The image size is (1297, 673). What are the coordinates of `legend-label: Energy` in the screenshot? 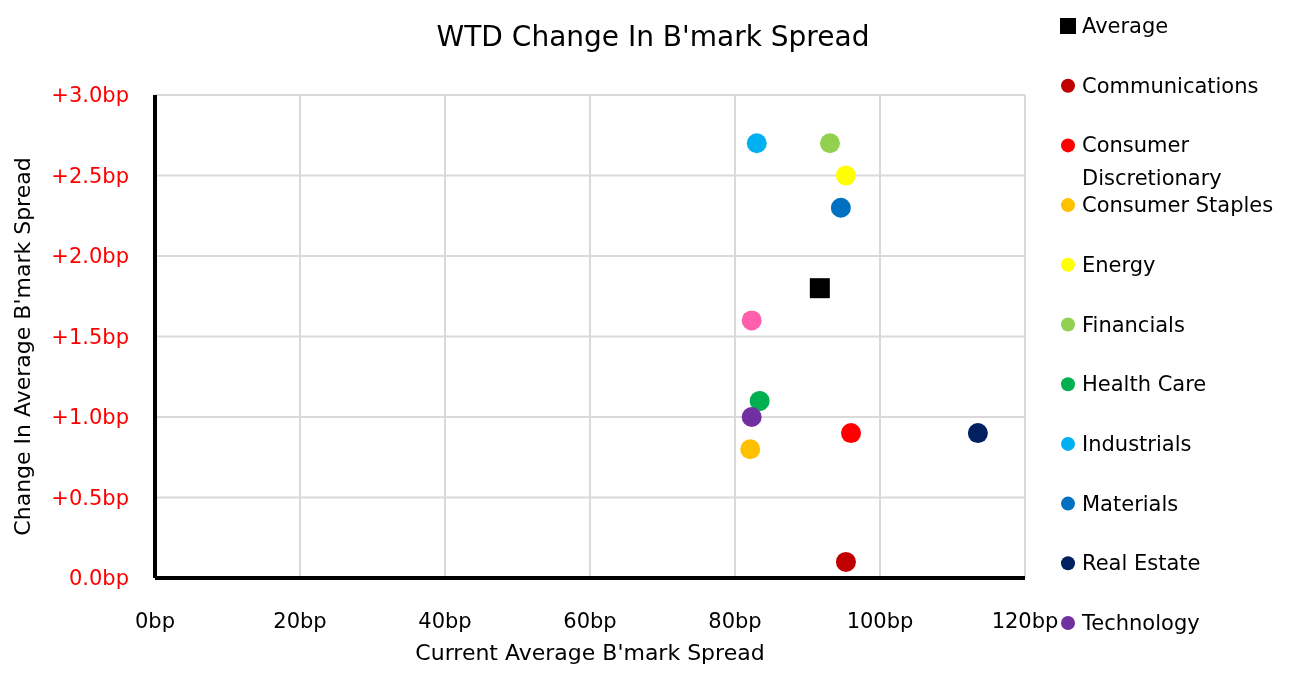 It's located at (1119, 264).